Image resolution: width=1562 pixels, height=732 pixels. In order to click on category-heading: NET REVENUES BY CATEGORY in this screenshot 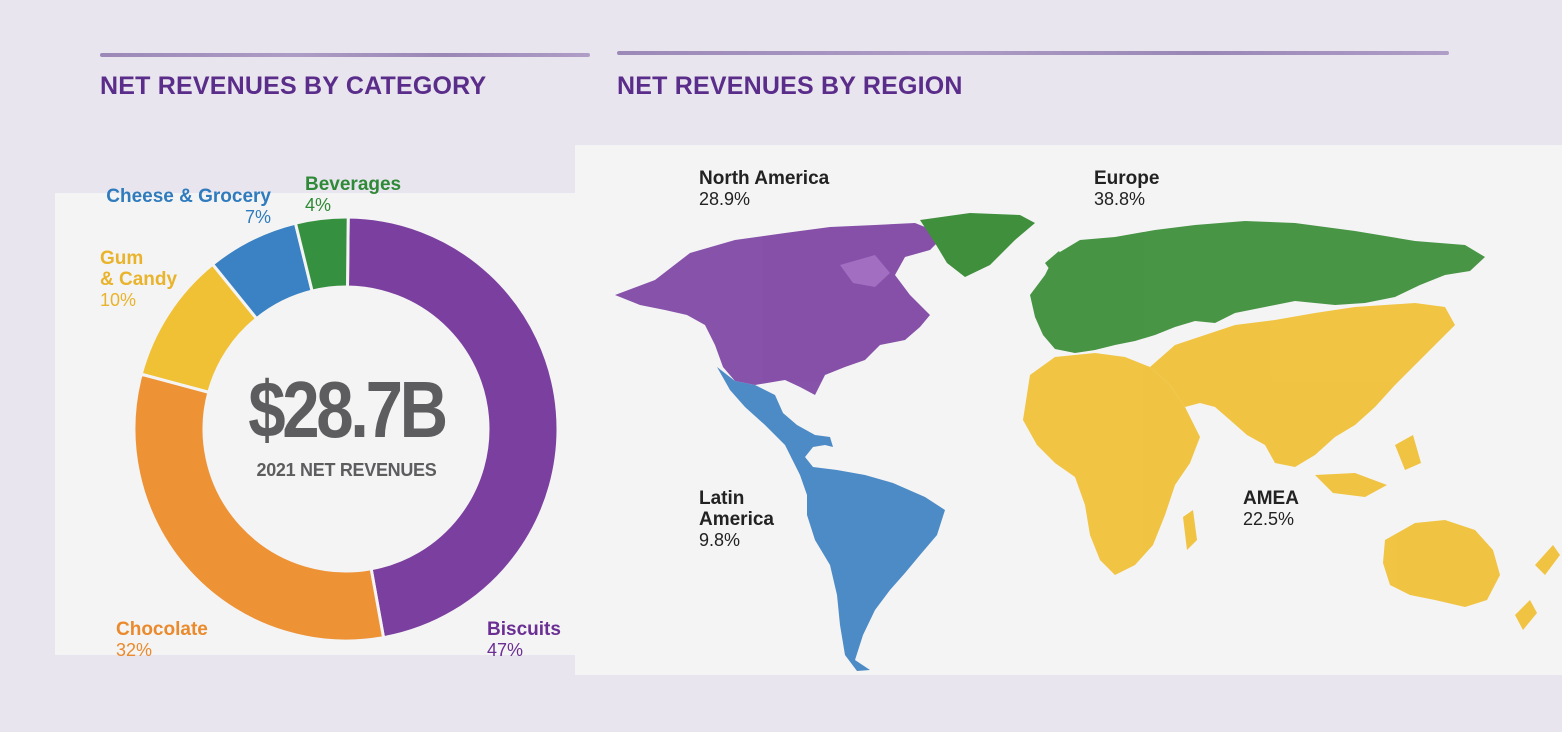, I will do `click(293, 86)`.